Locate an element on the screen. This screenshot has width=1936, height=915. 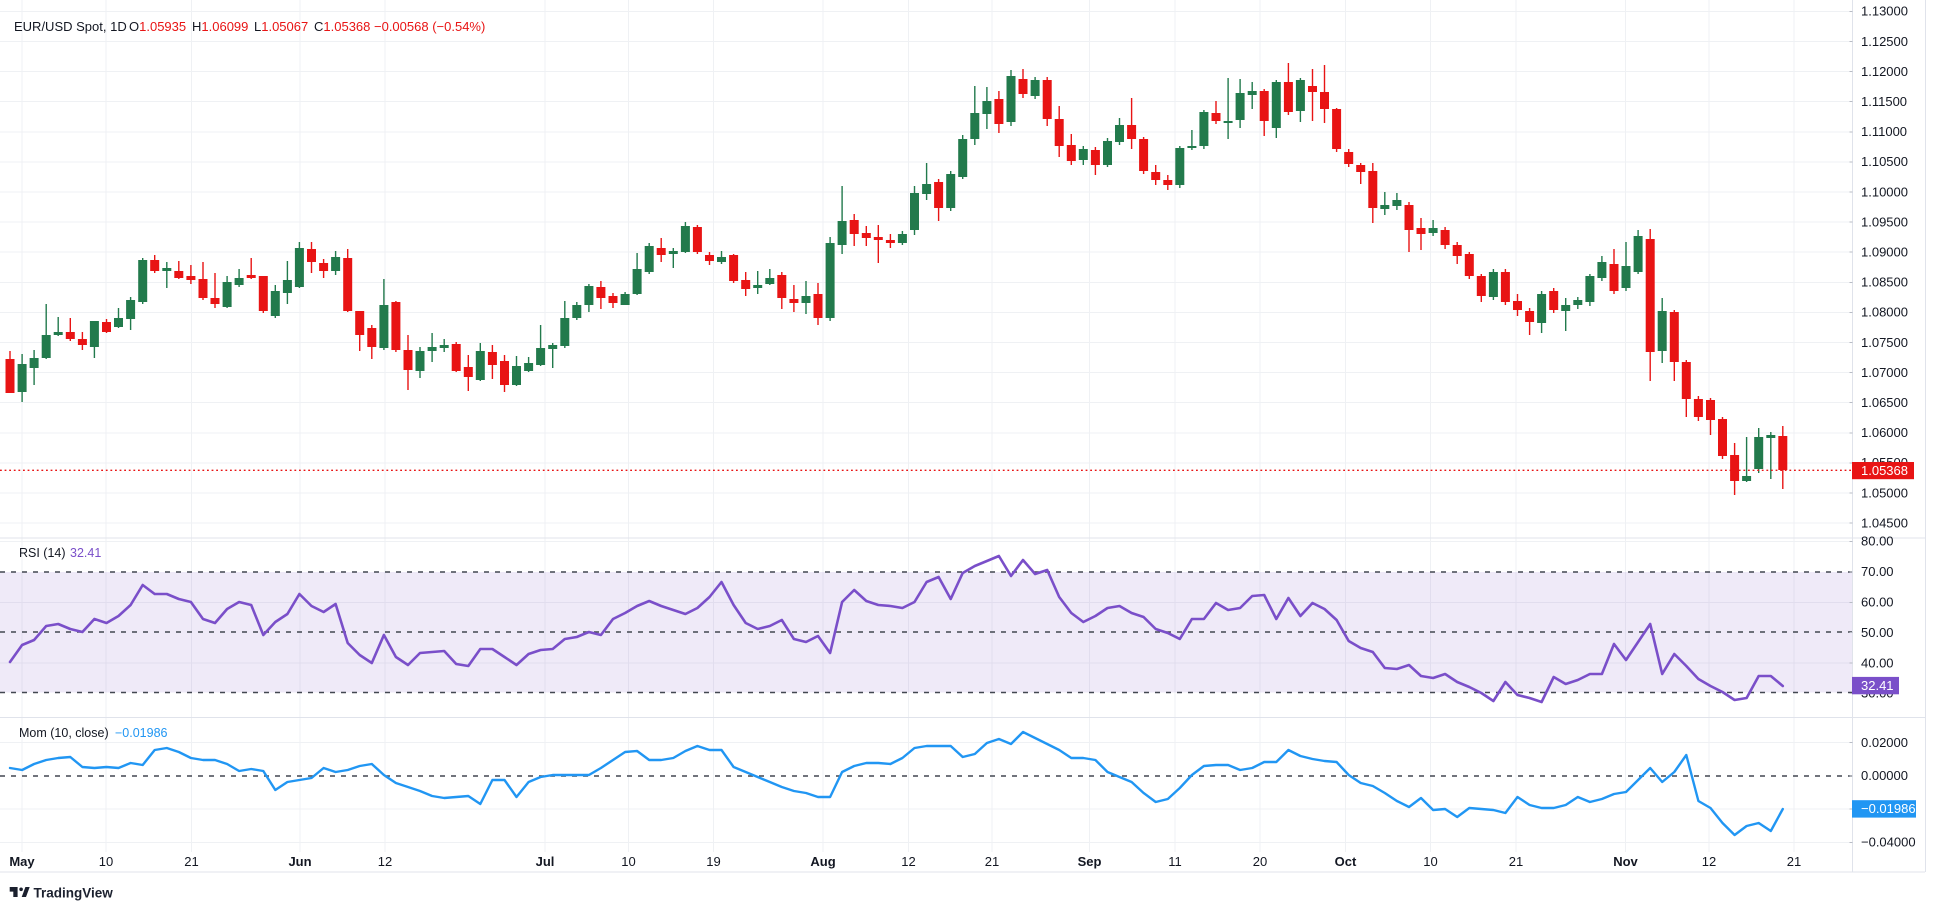
svg-text: 1.09000 is located at coordinates (1884, 252).